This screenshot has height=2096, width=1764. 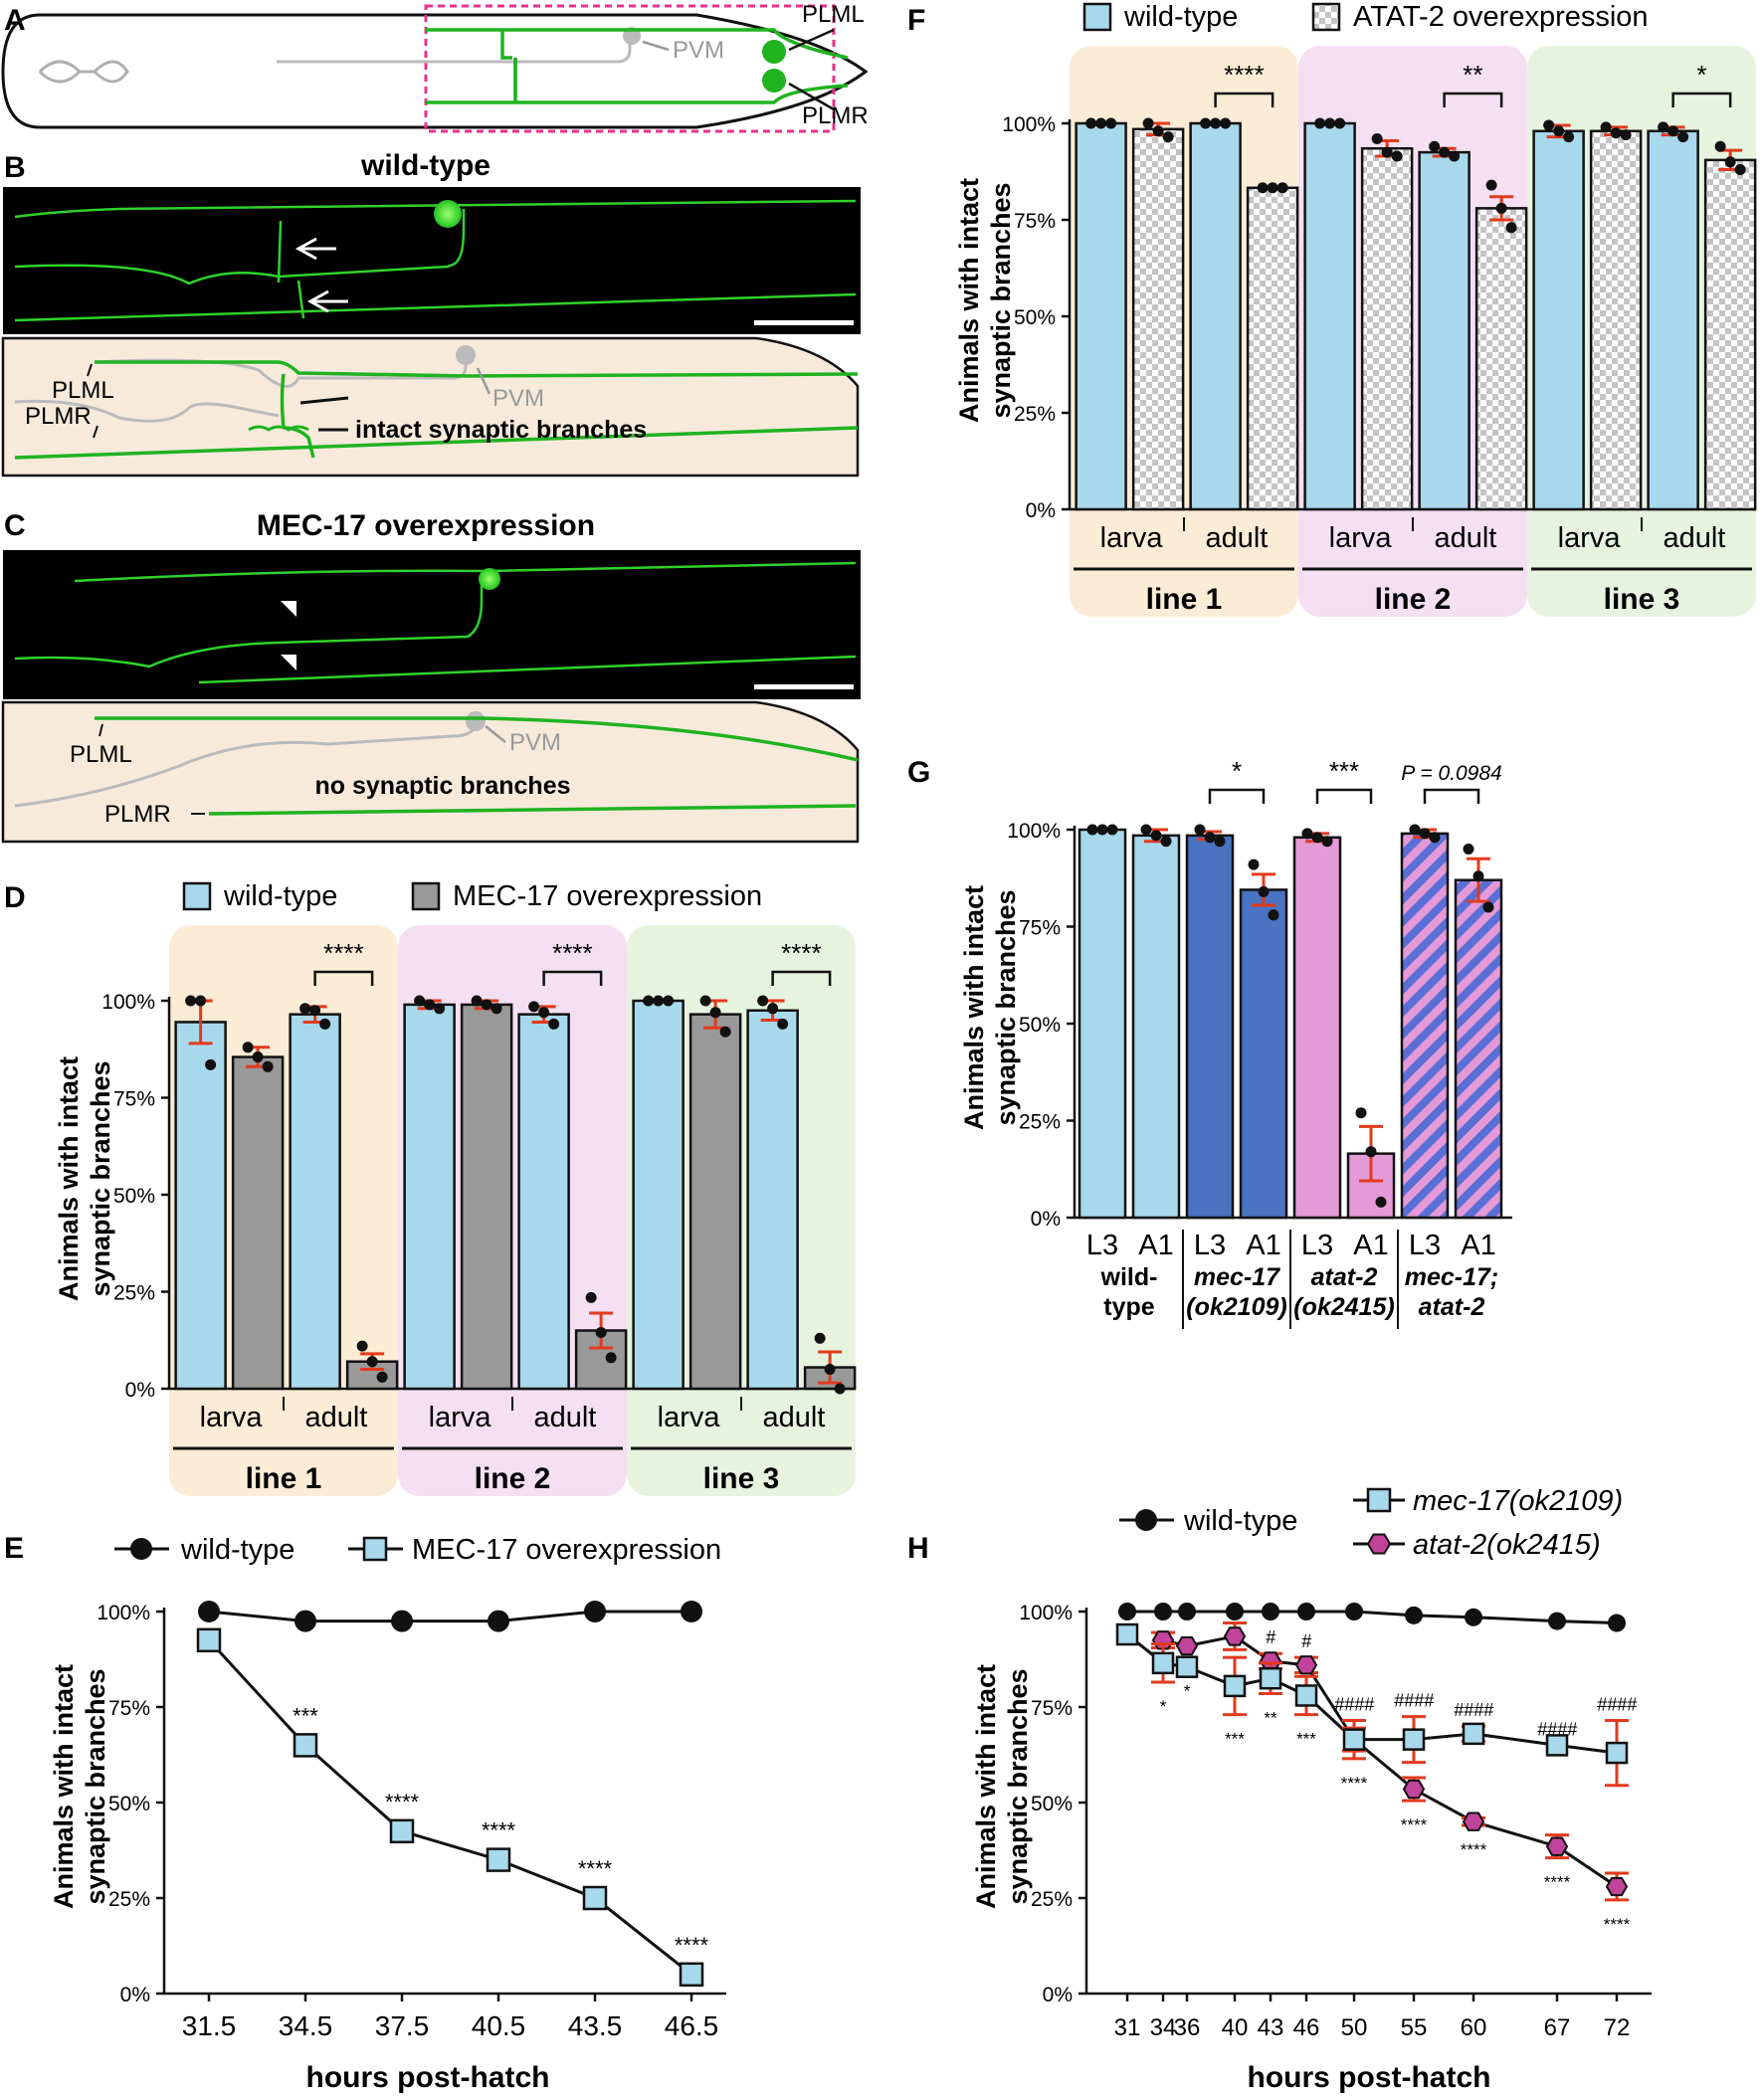 What do you see at coordinates (1129, 1307) in the screenshot?
I see `genotype-label: type` at bounding box center [1129, 1307].